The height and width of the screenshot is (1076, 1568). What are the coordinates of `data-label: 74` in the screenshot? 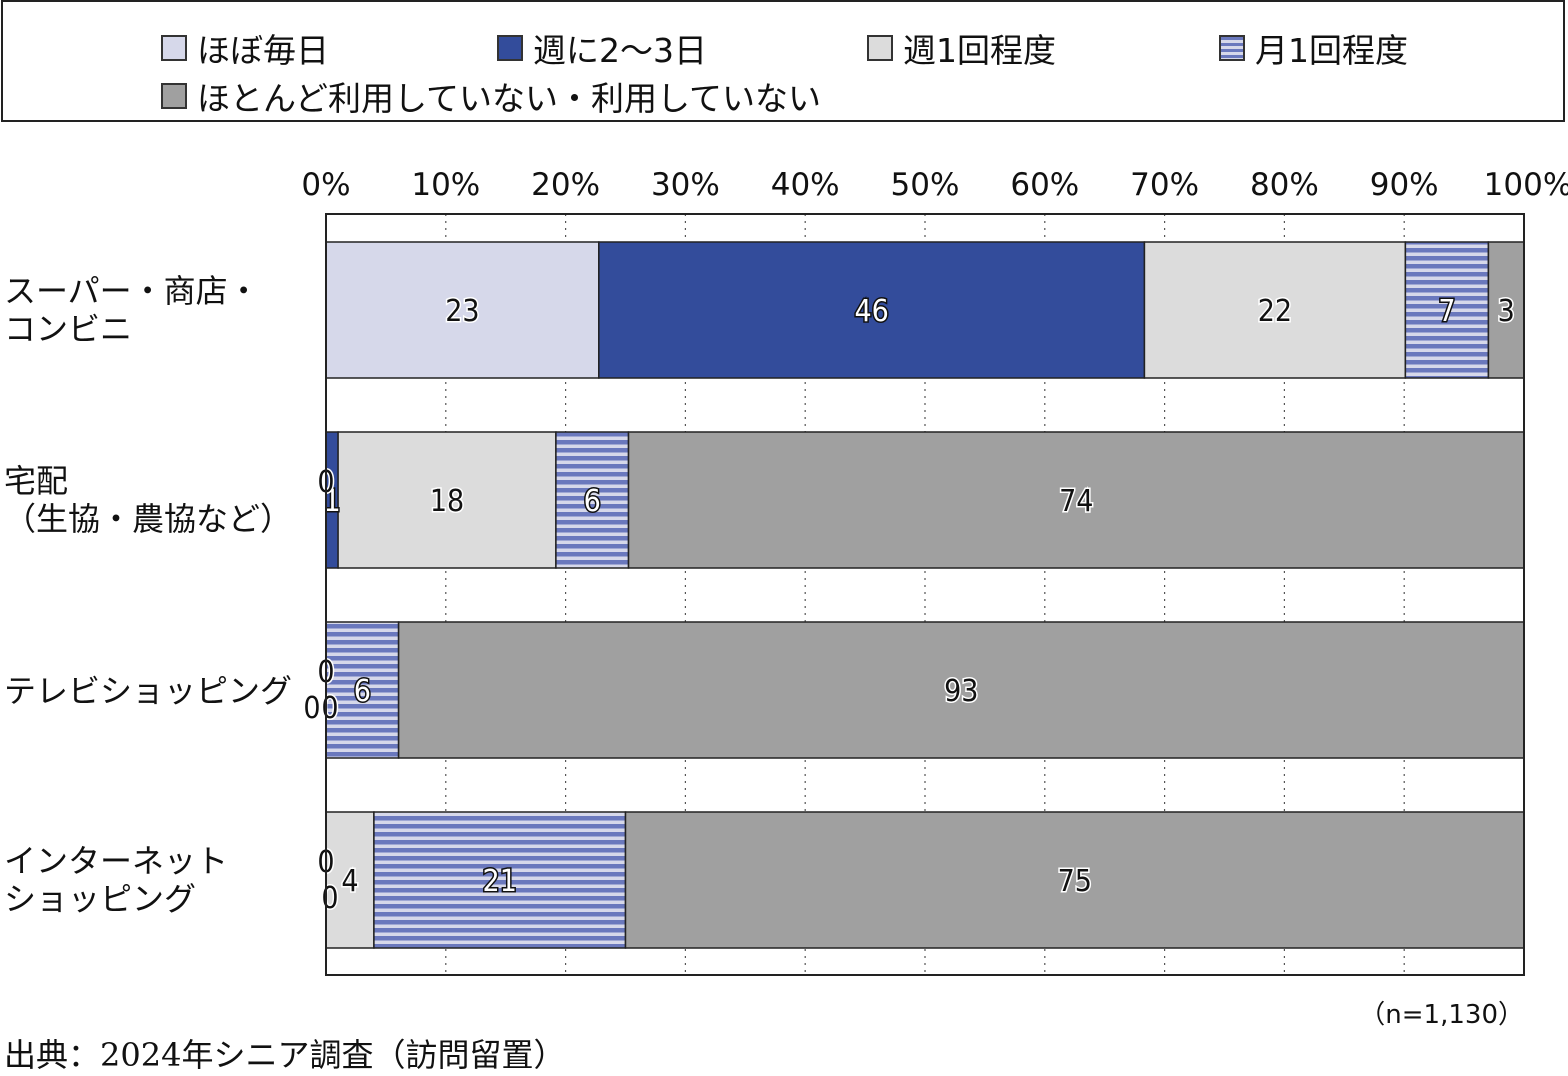 It's located at (1076, 501).